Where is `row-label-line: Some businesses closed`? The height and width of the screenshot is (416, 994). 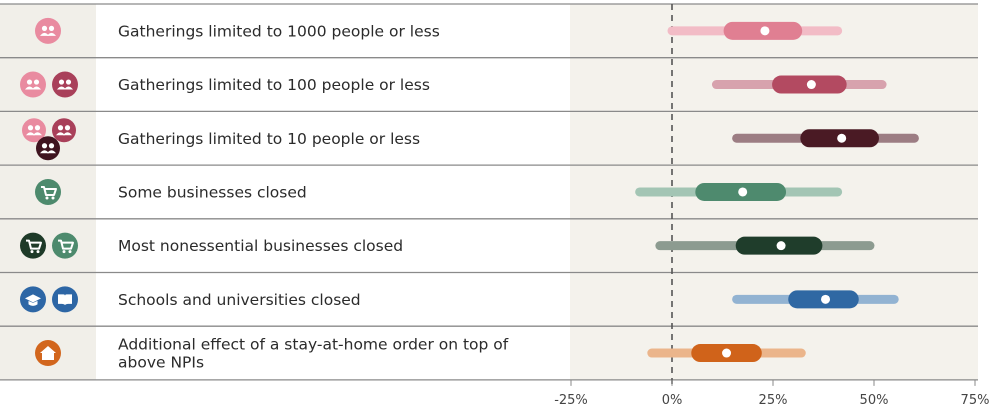 row-label-line: Some businesses closed is located at coordinates (212, 192).